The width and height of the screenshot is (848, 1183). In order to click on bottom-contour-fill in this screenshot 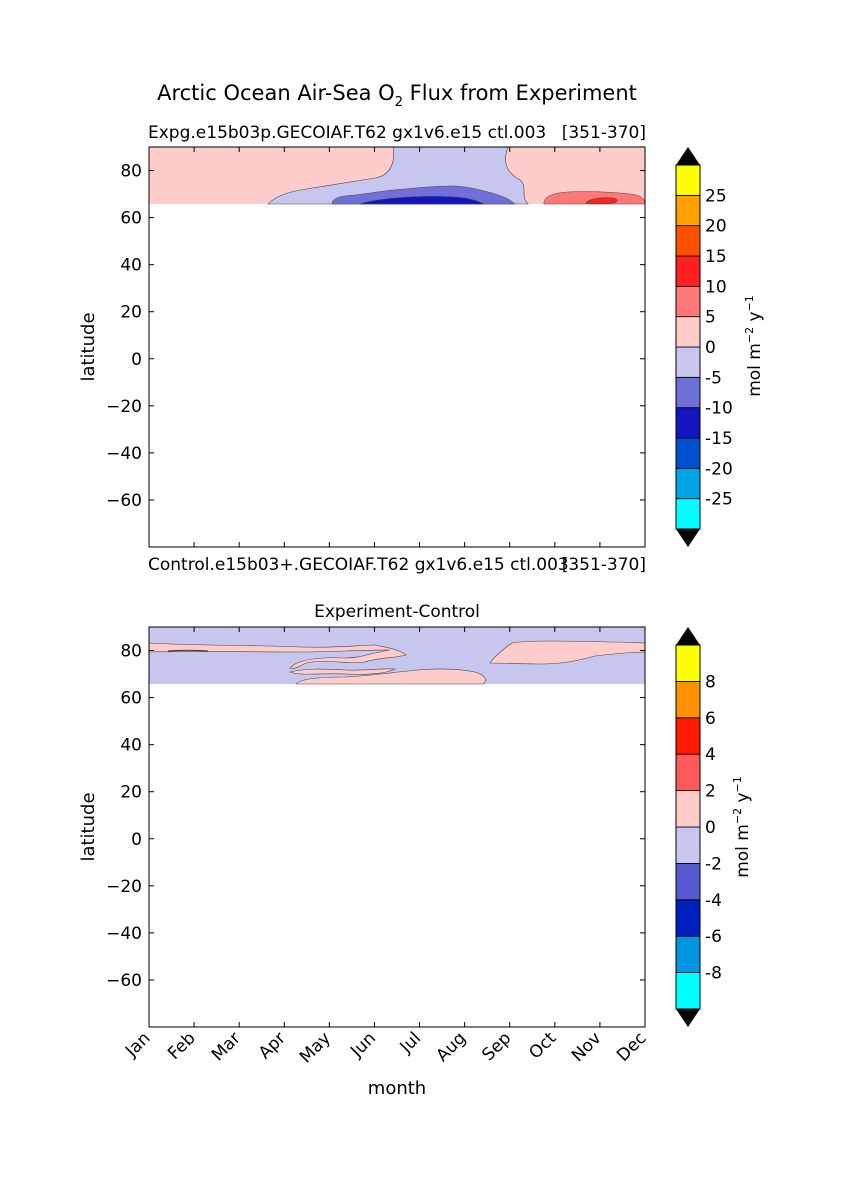, I will do `click(397, 656)`.